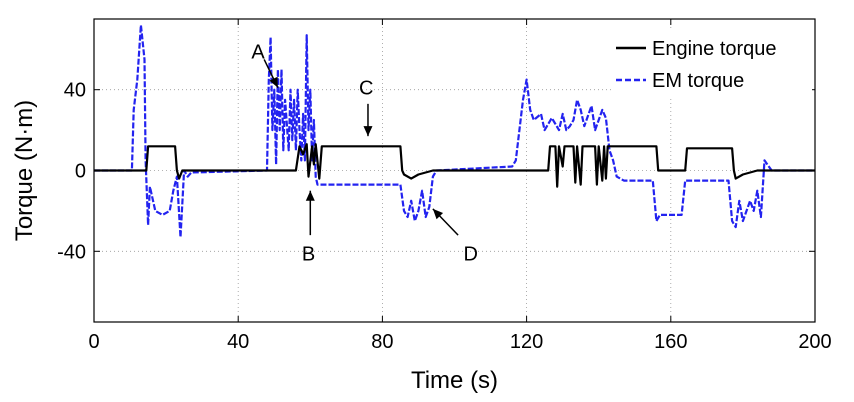  I want to click on legend-label-em: EM torque, so click(698, 81).